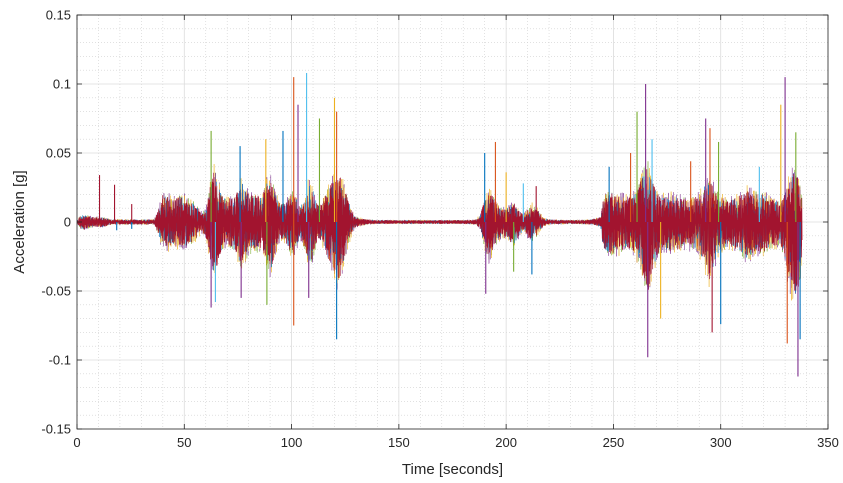 This screenshot has height=483, width=843. What do you see at coordinates (56, 291) in the screenshot?
I see `y-tick-label: -0.05` at bounding box center [56, 291].